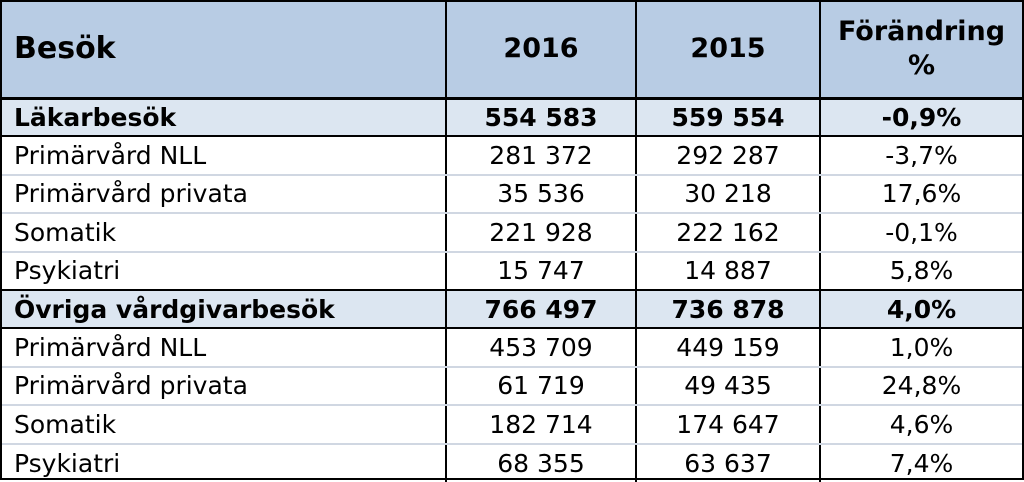 The image size is (1024, 482). I want to click on cell-2015: 736 878, so click(728, 309).